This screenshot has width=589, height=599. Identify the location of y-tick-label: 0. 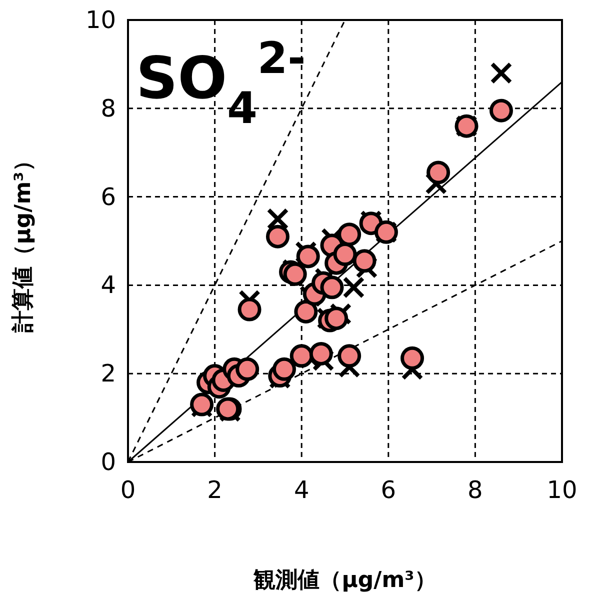
(108, 462).